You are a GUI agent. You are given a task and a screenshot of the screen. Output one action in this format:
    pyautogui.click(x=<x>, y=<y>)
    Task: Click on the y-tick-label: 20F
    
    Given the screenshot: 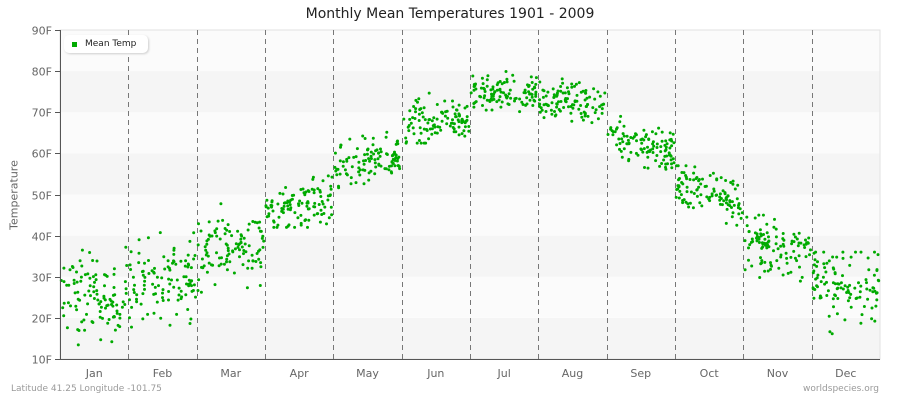 What is the action you would take?
    pyautogui.click(x=42, y=319)
    